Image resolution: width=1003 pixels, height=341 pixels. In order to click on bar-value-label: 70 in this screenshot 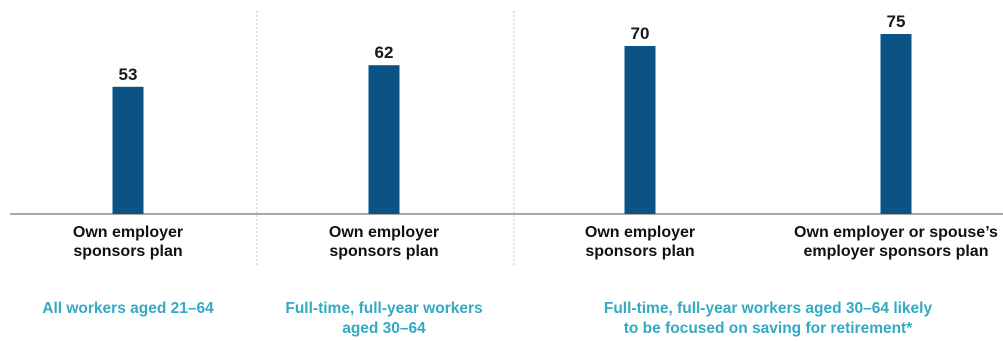, I will do `click(640, 33)`.